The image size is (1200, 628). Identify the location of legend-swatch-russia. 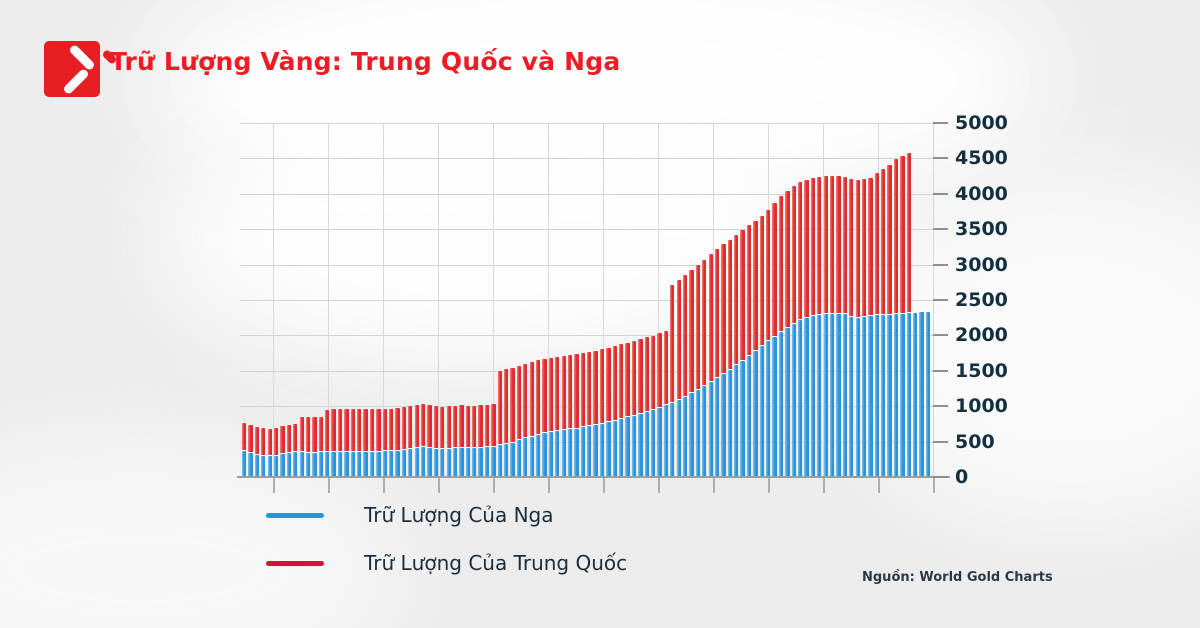
(295, 515).